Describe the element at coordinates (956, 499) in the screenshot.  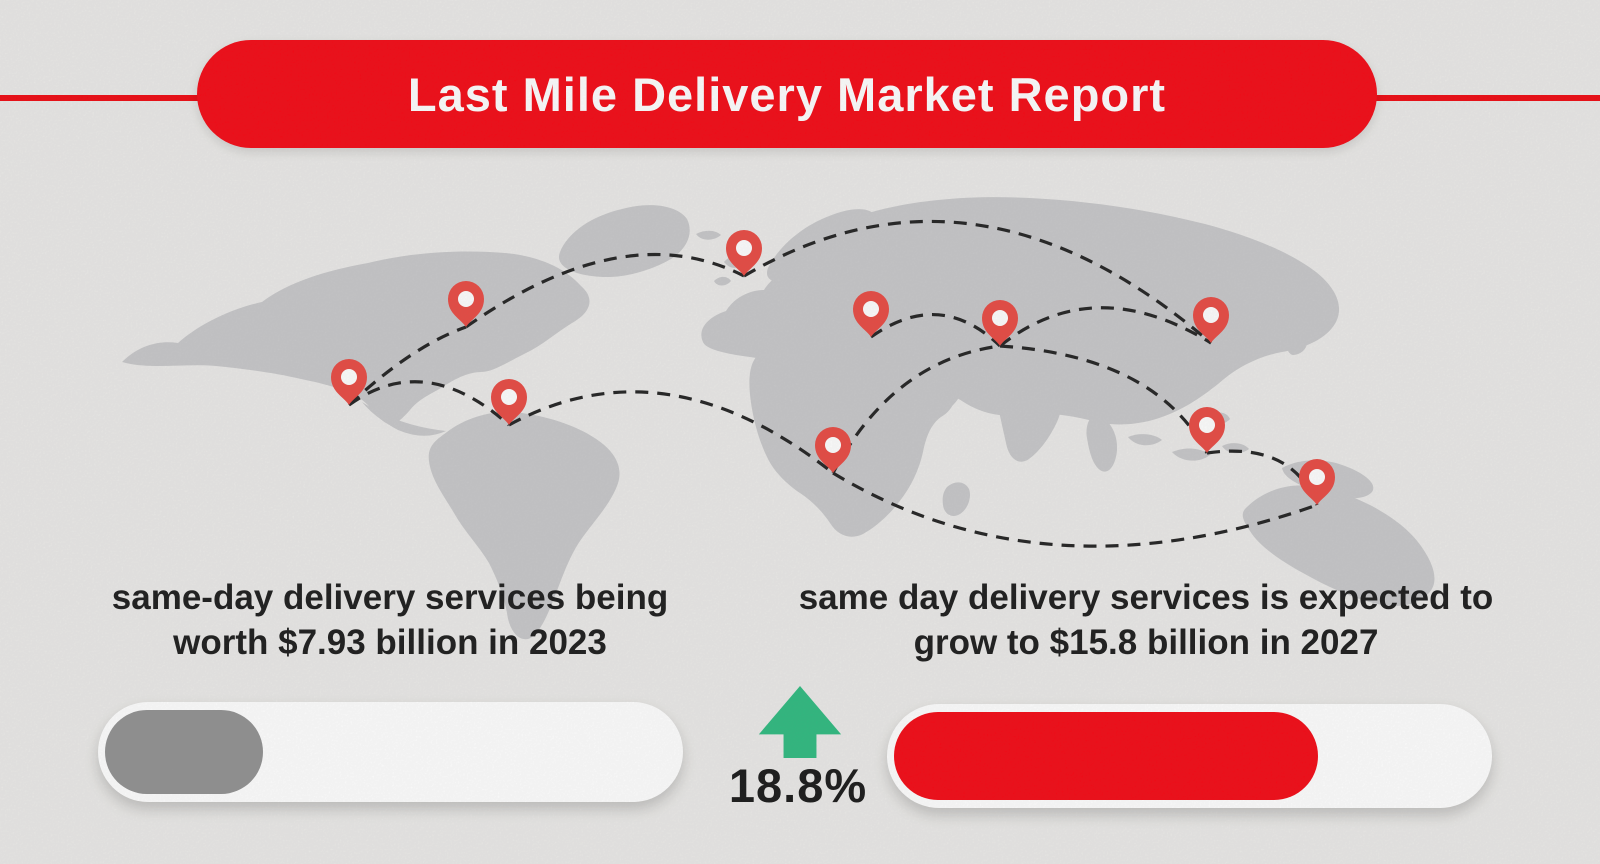
I see `madagascar` at that location.